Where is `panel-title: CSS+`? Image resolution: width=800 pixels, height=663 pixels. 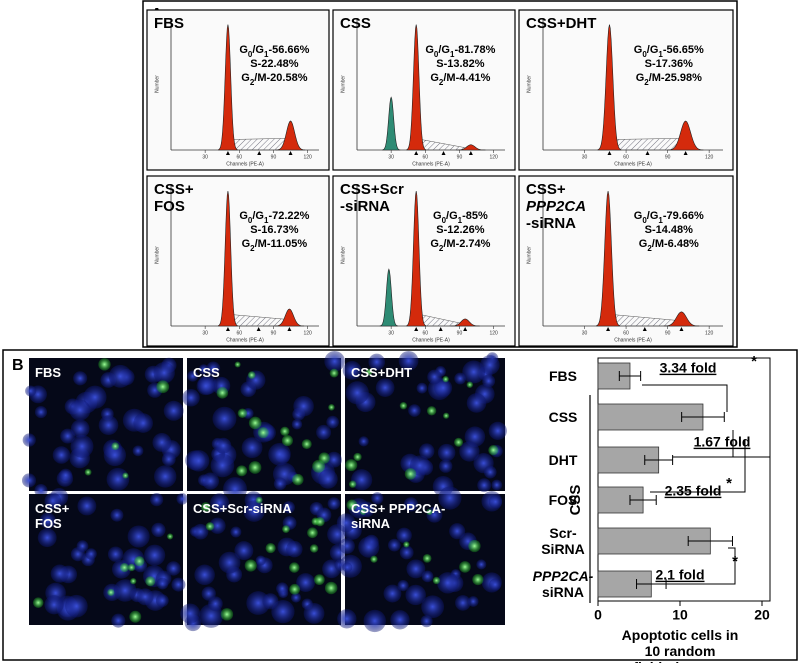
panel-title: CSS+ is located at coordinates (546, 189).